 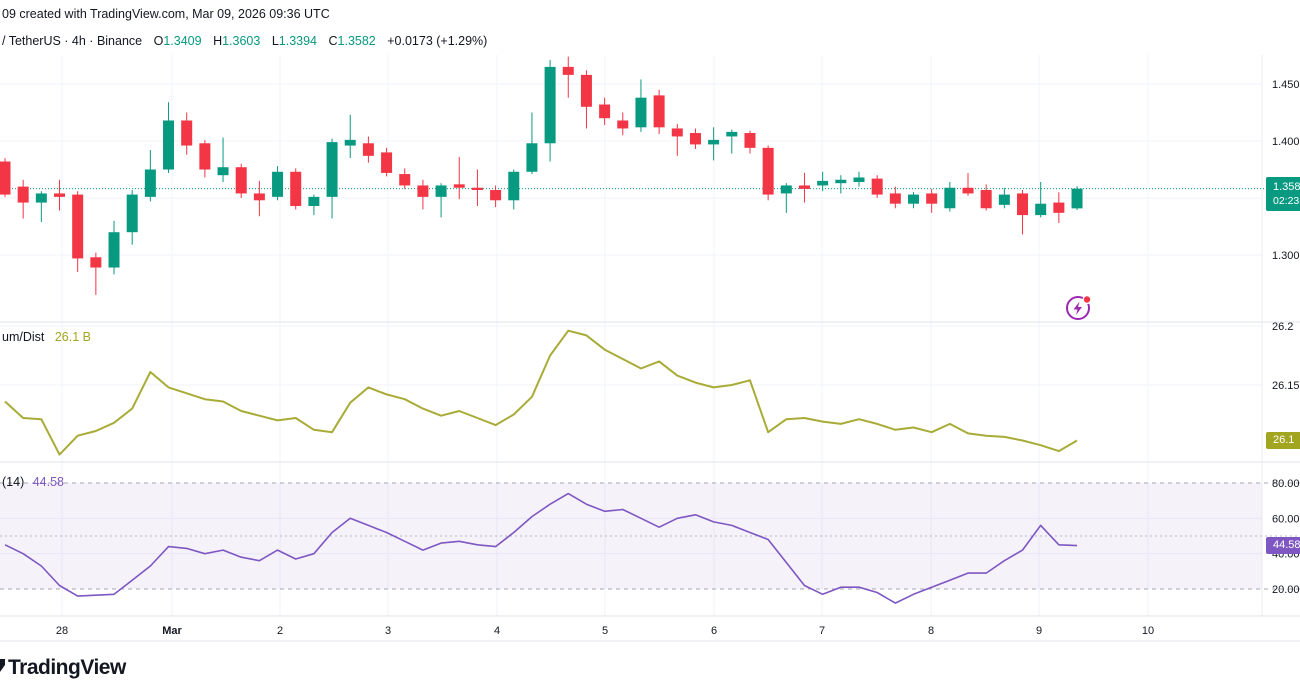 I want to click on time-axis-tick: 4, so click(x=497, y=631).